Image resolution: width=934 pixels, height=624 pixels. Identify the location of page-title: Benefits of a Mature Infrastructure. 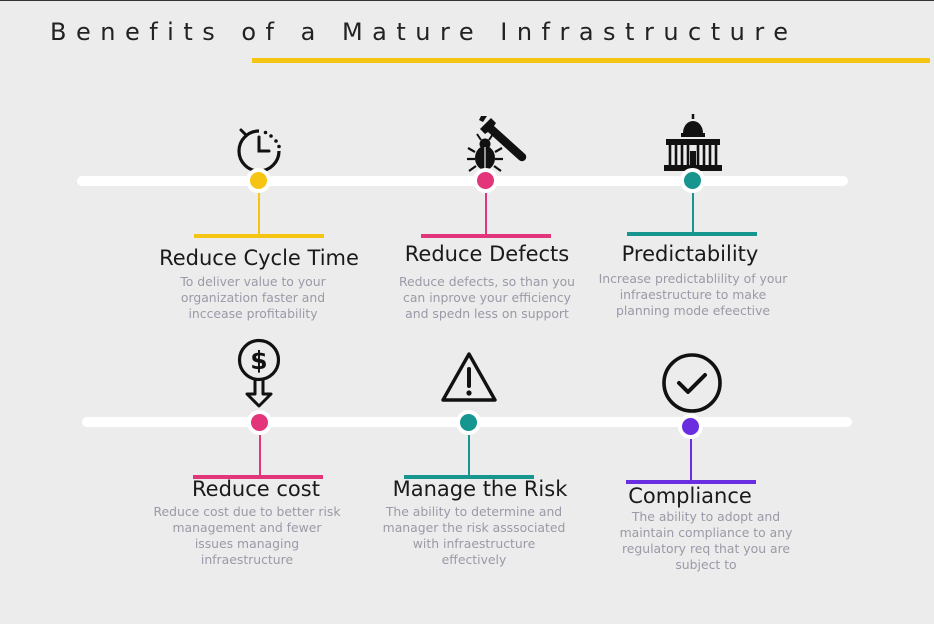
(424, 32).